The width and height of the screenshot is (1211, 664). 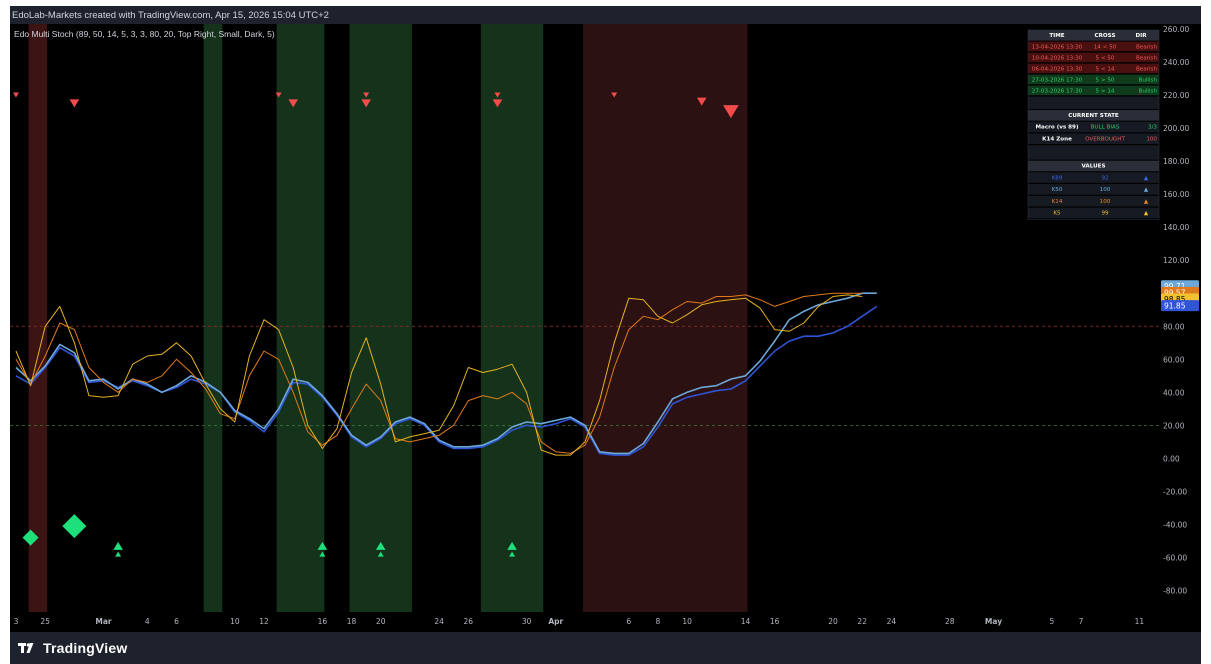 I want to click on state-extra: 3/3, so click(x=1152, y=128).